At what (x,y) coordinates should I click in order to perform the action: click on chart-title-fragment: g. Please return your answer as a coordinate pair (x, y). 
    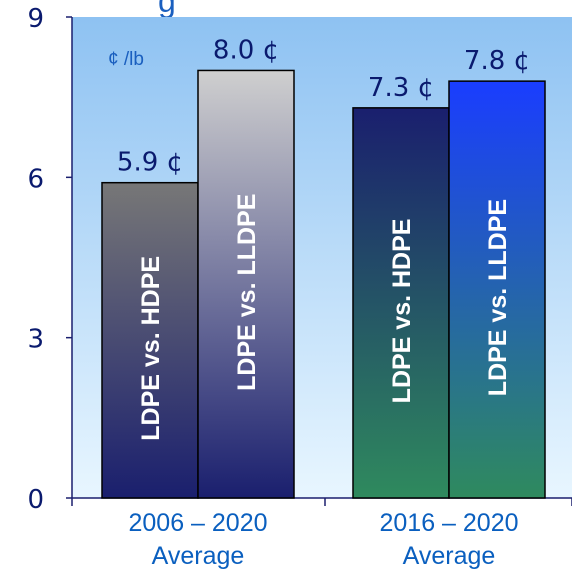
    Looking at the image, I should click on (167, 9).